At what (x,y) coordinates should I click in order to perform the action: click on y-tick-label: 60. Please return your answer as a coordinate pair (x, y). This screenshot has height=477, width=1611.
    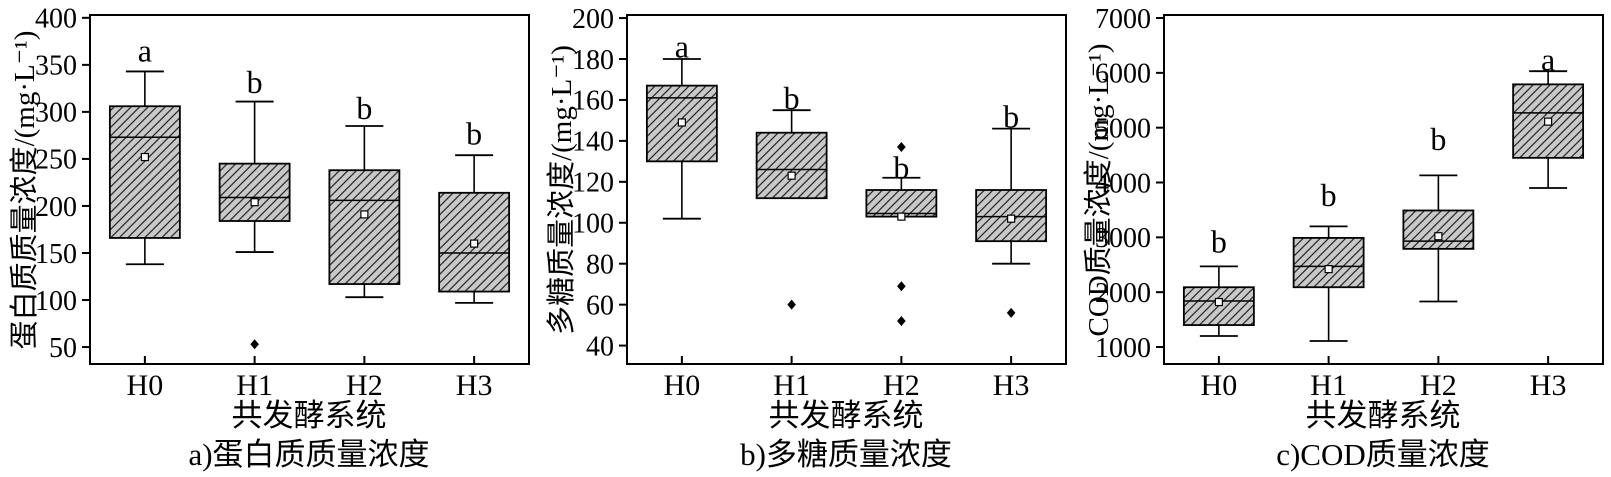
    Looking at the image, I should click on (600, 305).